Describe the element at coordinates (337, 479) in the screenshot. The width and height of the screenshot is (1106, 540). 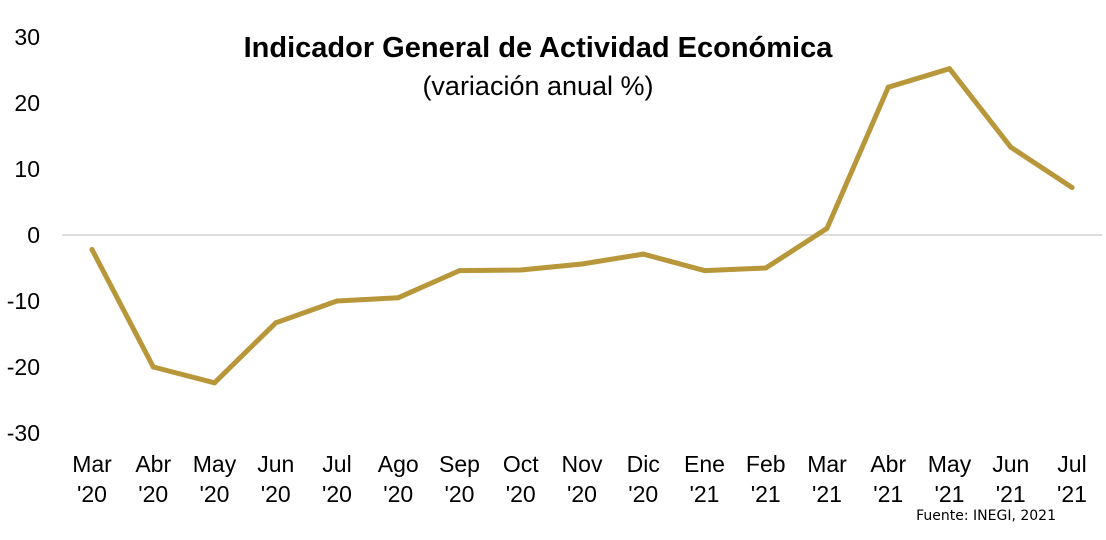
I see `x-tick-label: Jul '20` at that location.